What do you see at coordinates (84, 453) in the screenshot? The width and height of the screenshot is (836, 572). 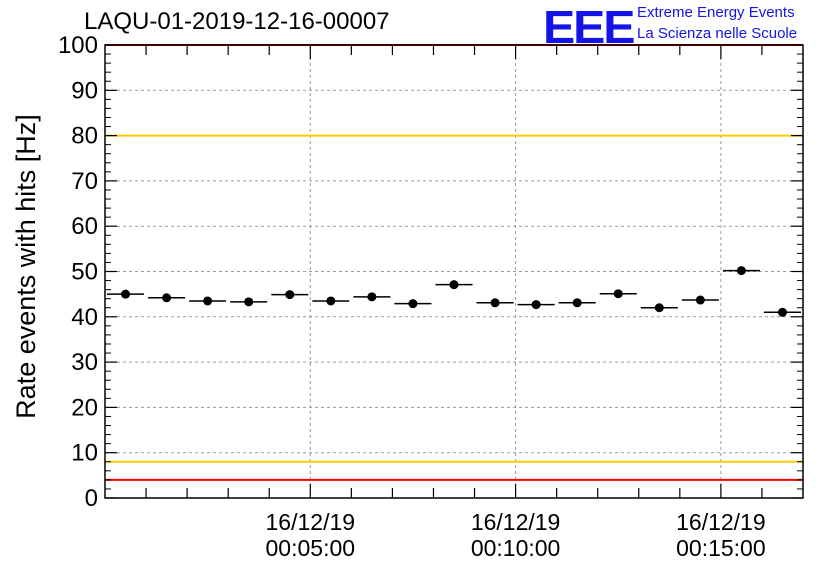 I see `y-tick-label: 10` at bounding box center [84, 453].